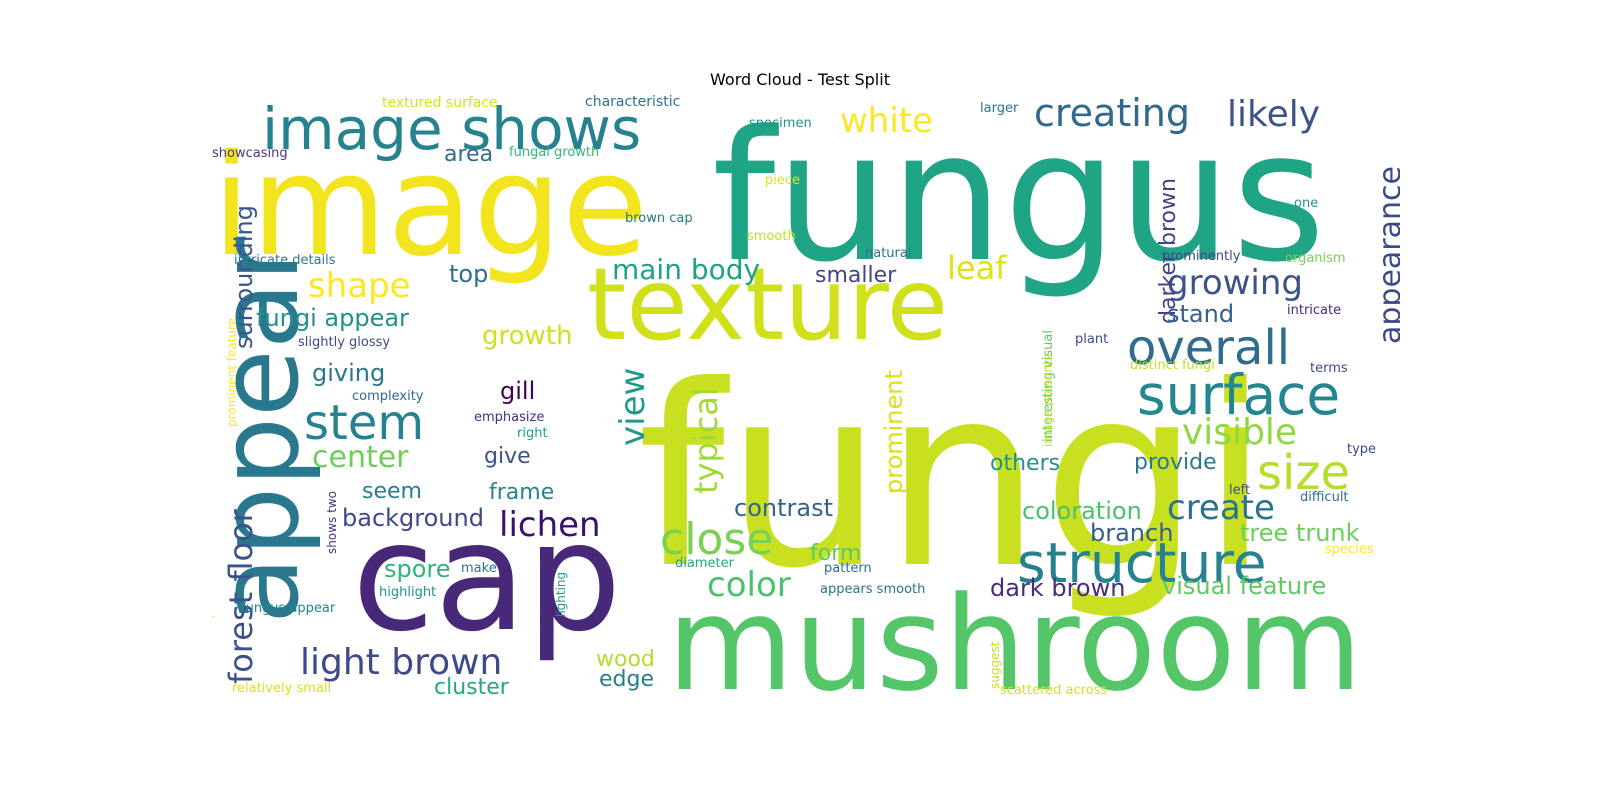  Describe the element at coordinates (344, 342) in the screenshot. I see `word-slightly-glossy: slightly glossy` at that location.